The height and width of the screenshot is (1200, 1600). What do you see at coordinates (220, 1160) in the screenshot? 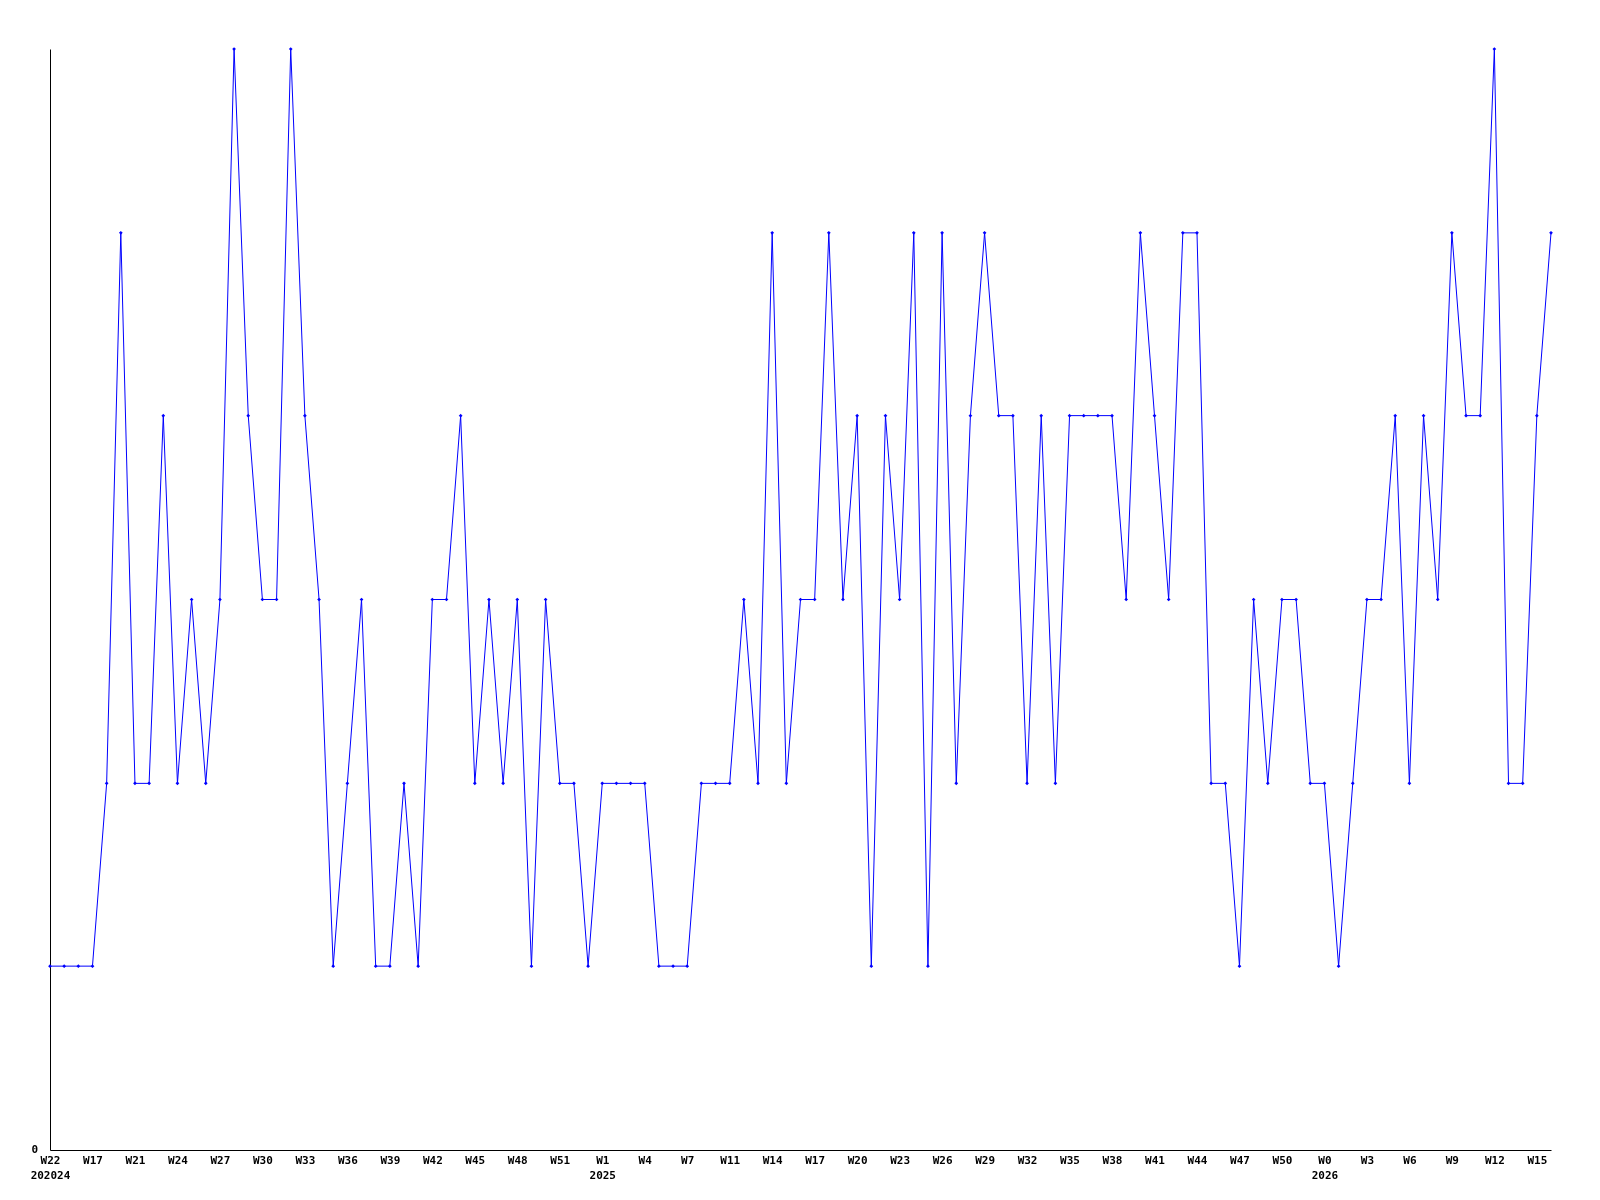
I see `x-tick-label: W27` at bounding box center [220, 1160].